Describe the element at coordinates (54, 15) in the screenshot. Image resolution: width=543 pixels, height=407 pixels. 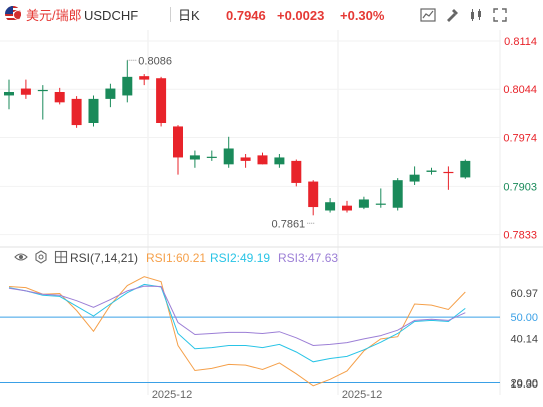
I see `pair-name-cn: 美元/瑞郎` at that location.